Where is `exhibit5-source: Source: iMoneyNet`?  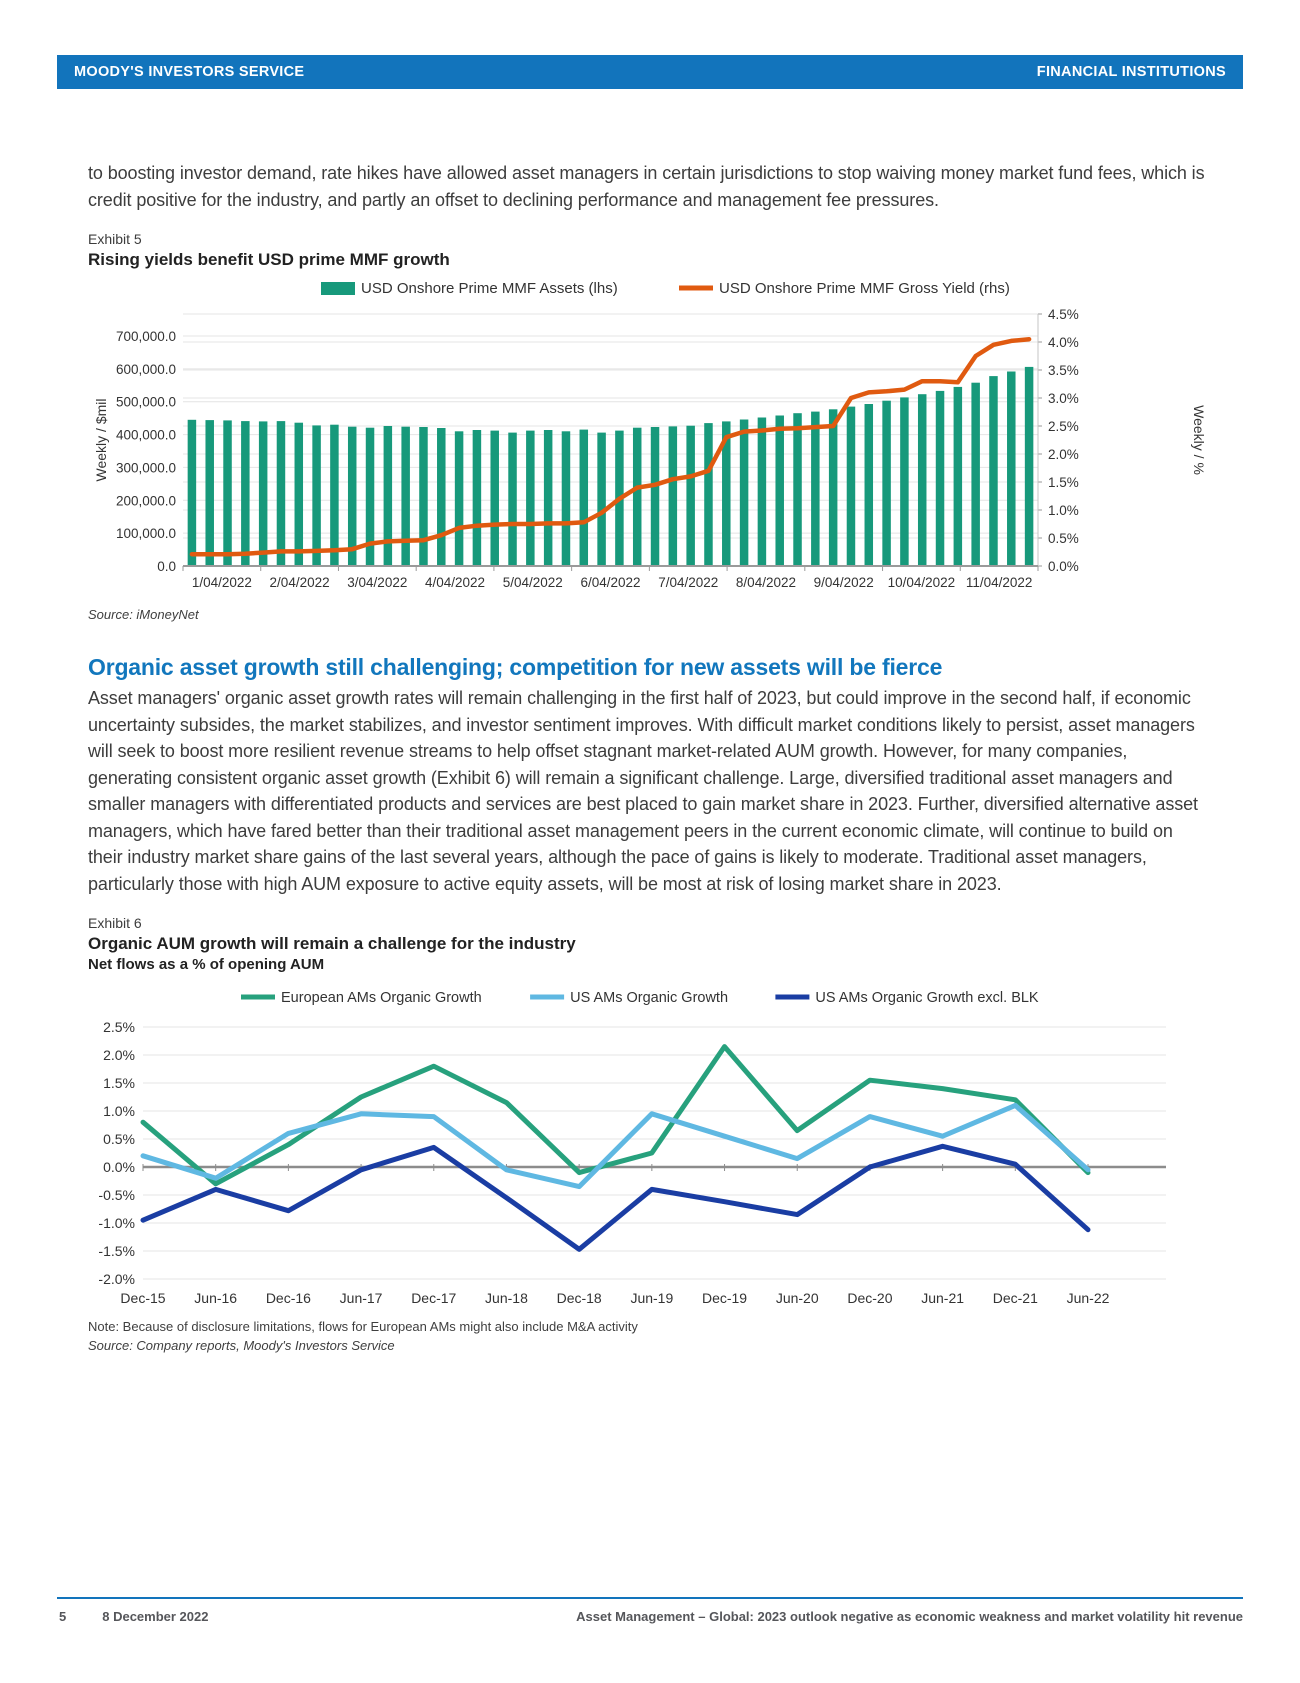
exhibit5-source: Source: iMoneyNet is located at coordinates (143, 614).